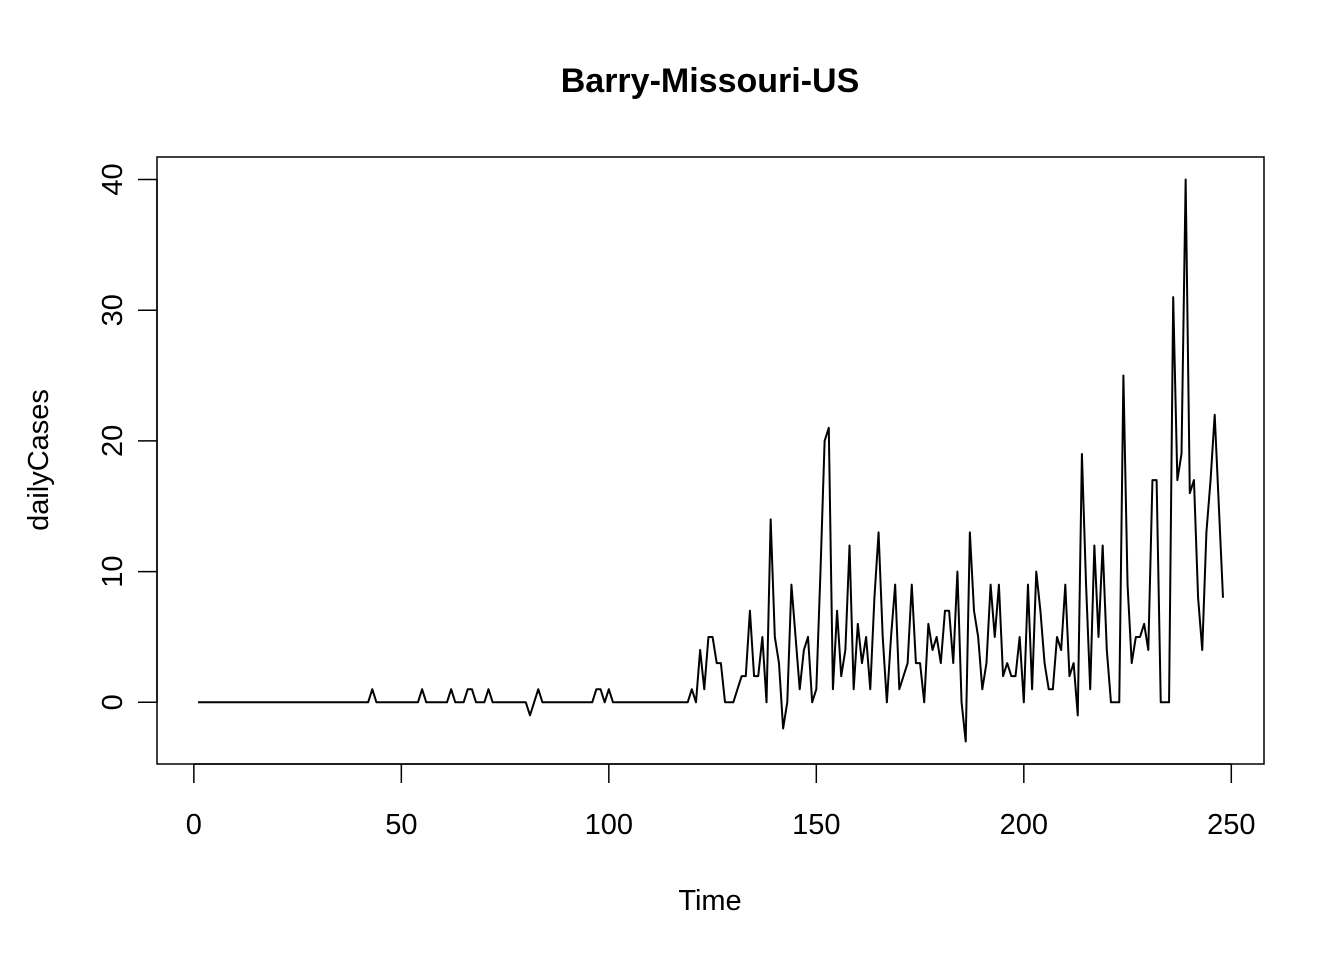 The width and height of the screenshot is (1344, 960). Describe the element at coordinates (720, 802) in the screenshot. I see `x-axis: 0 50 100 150 200 250` at that location.